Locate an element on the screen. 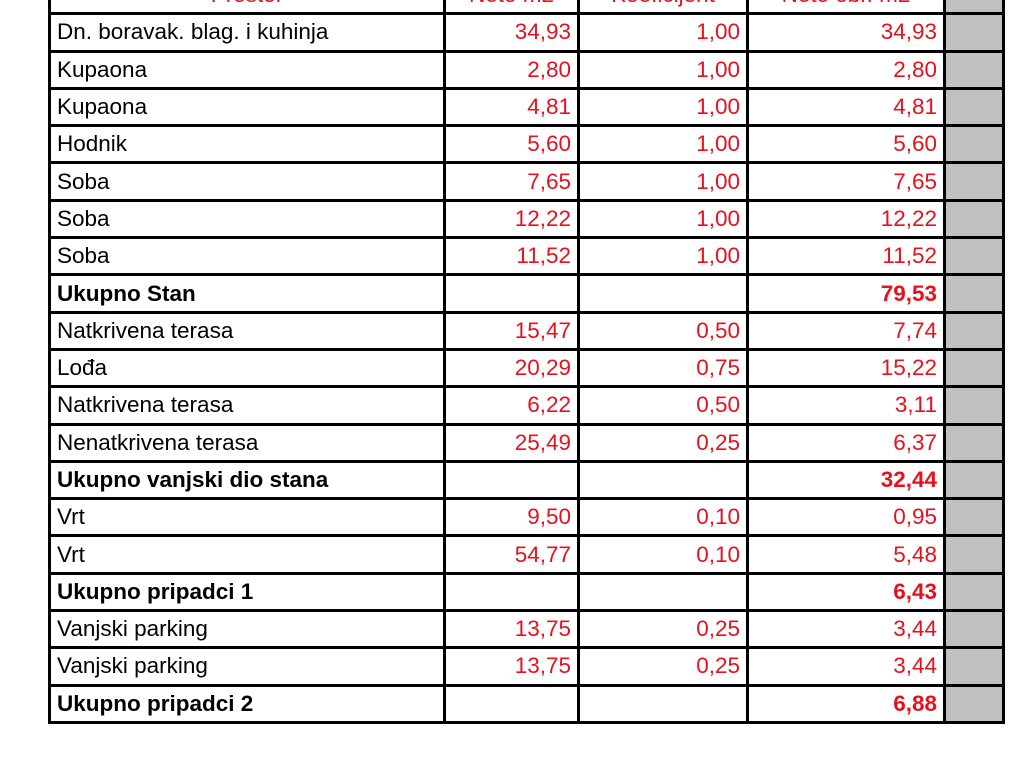 This screenshot has height=768, width=1024. neto-obr-cell: 79,53 is located at coordinates (846, 293).